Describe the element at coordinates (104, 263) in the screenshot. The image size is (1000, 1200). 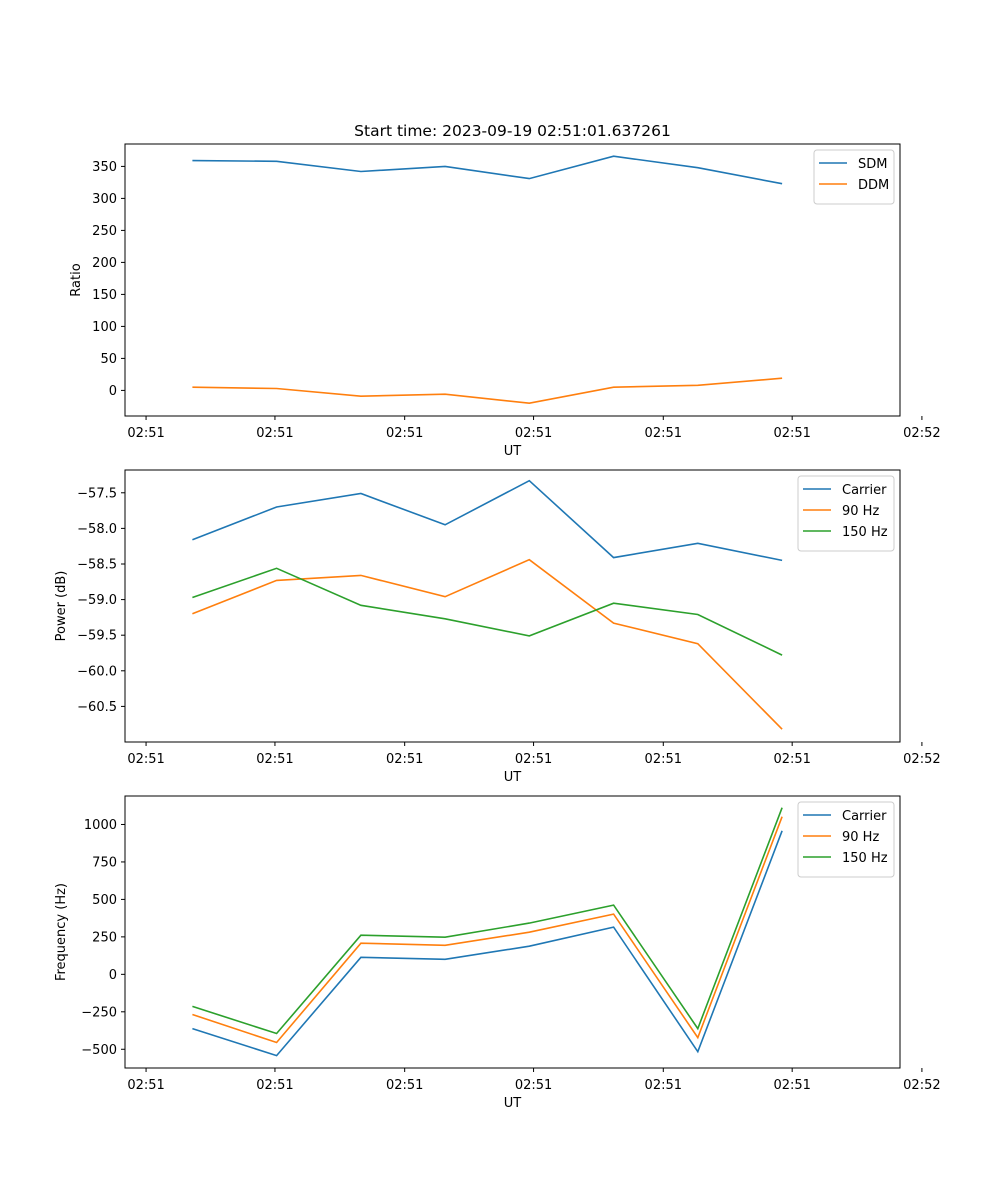
I see `y-tick-label: 200` at that location.